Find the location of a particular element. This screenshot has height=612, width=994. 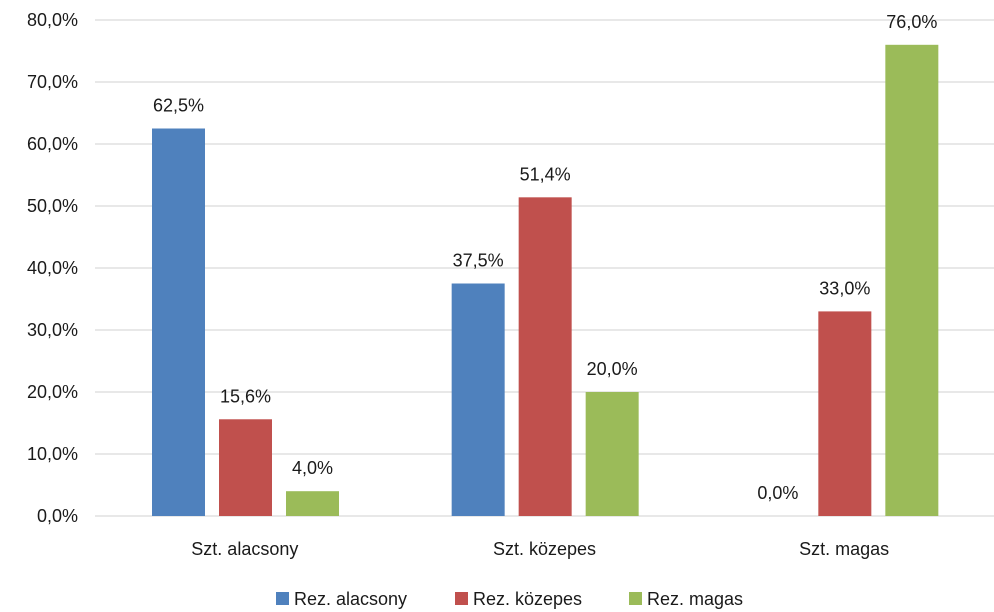

y-tick-label: 60,0% is located at coordinates (52, 144).